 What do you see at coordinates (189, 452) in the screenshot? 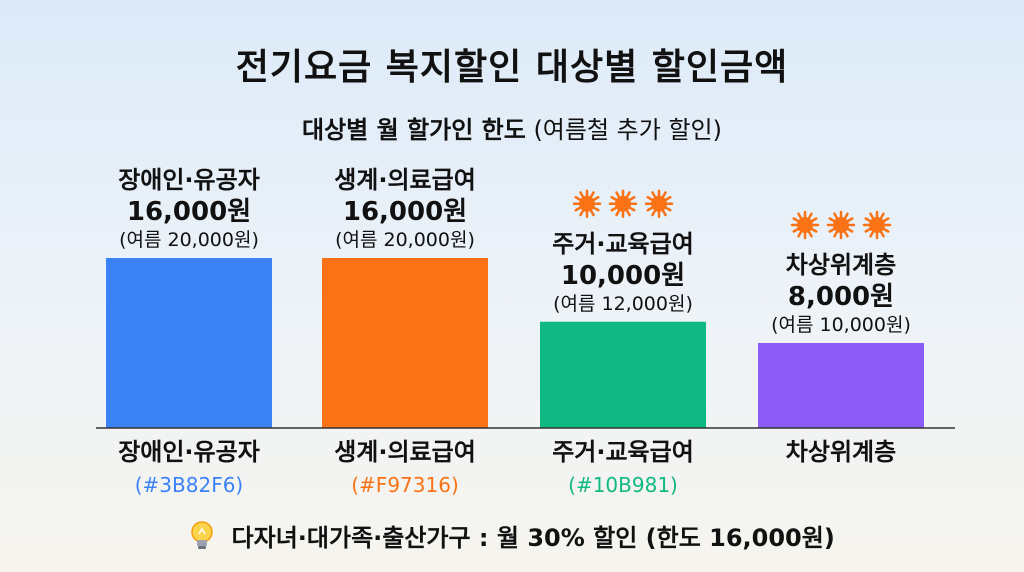
I see `x-tick-label-1: 장애인·유공자` at bounding box center [189, 452].